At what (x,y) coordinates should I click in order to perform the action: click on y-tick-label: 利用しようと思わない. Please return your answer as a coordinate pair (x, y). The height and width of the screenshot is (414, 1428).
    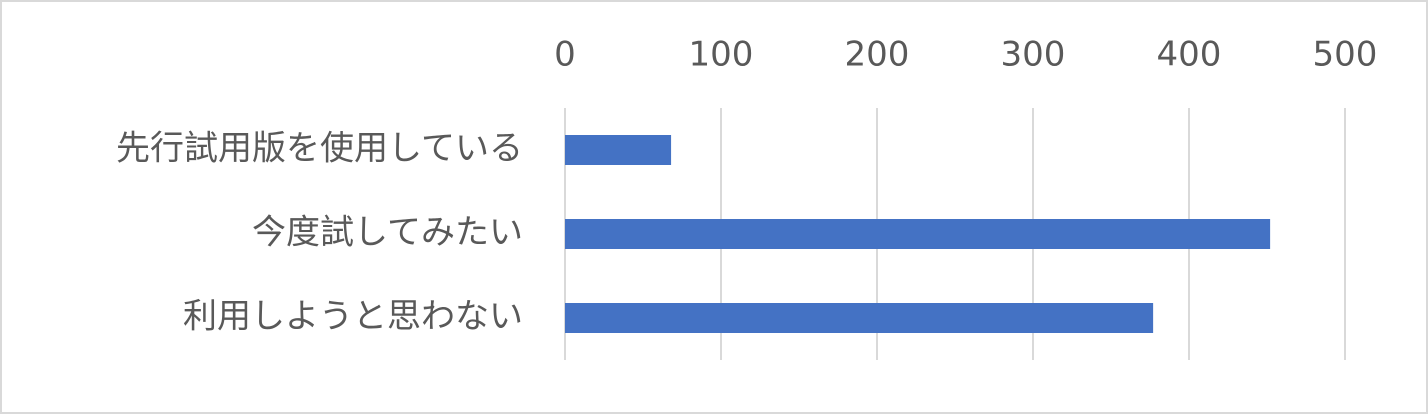
    Looking at the image, I should click on (353, 317).